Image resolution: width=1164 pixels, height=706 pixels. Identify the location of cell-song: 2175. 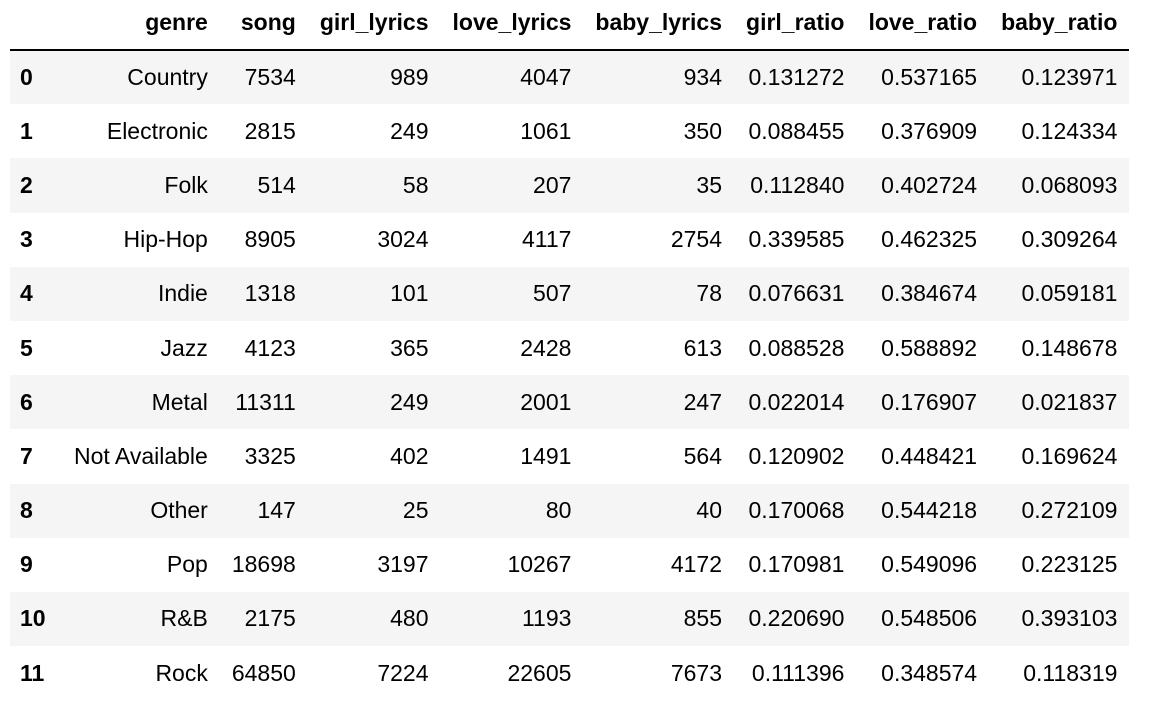
(270, 618).